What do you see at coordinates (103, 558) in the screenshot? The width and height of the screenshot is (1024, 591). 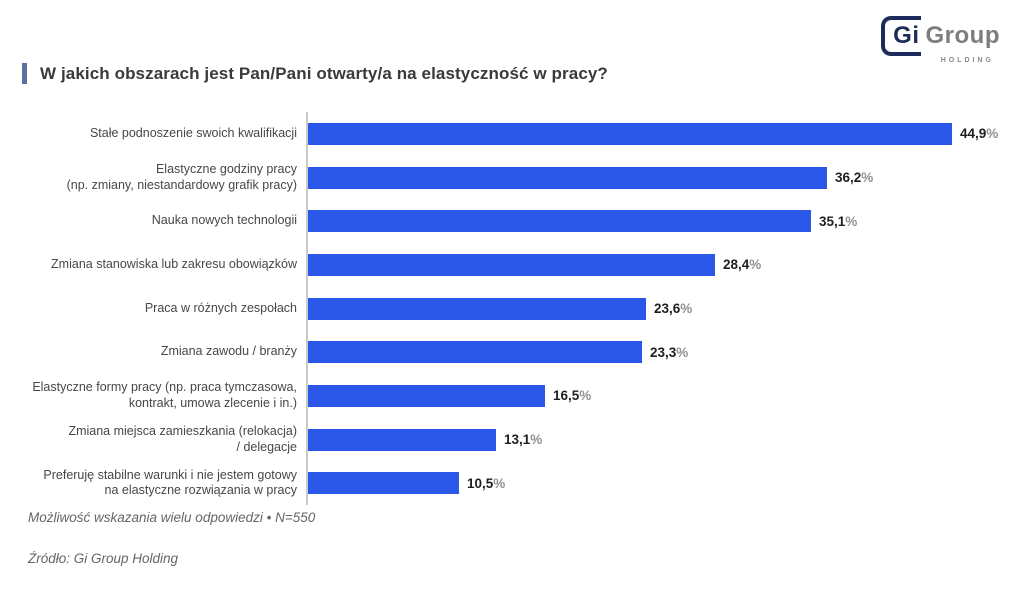 I see `source-note: Źródło: Gi Group Holding` at bounding box center [103, 558].